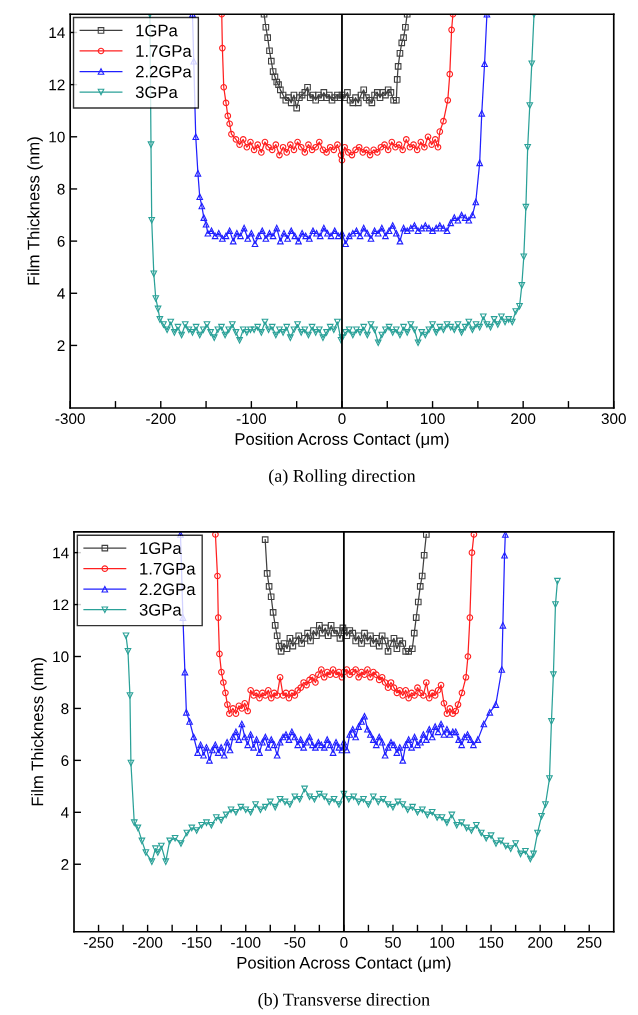  I want to click on x-tick-label: -50, so click(295, 942).